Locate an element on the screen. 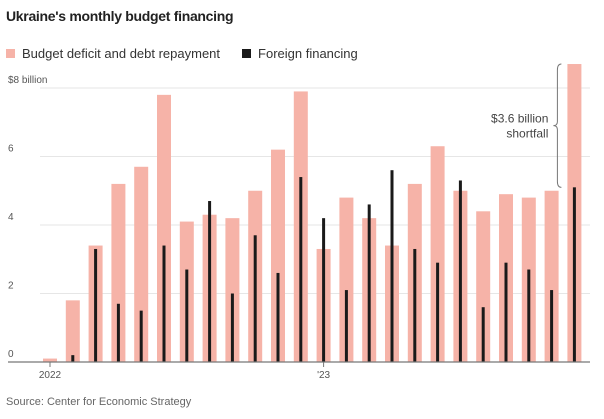 The width and height of the screenshot is (604, 419). chart-title: Ukraine's monthly budget financing is located at coordinates (120, 16).